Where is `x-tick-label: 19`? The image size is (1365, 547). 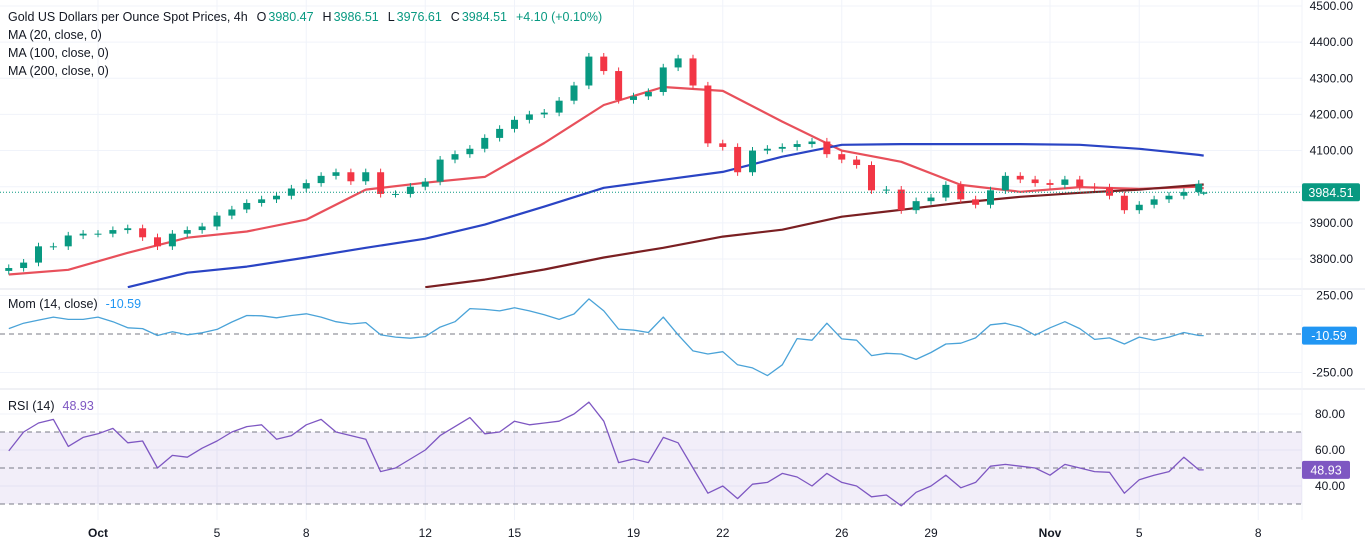
x-tick-label: 19 is located at coordinates (634, 533).